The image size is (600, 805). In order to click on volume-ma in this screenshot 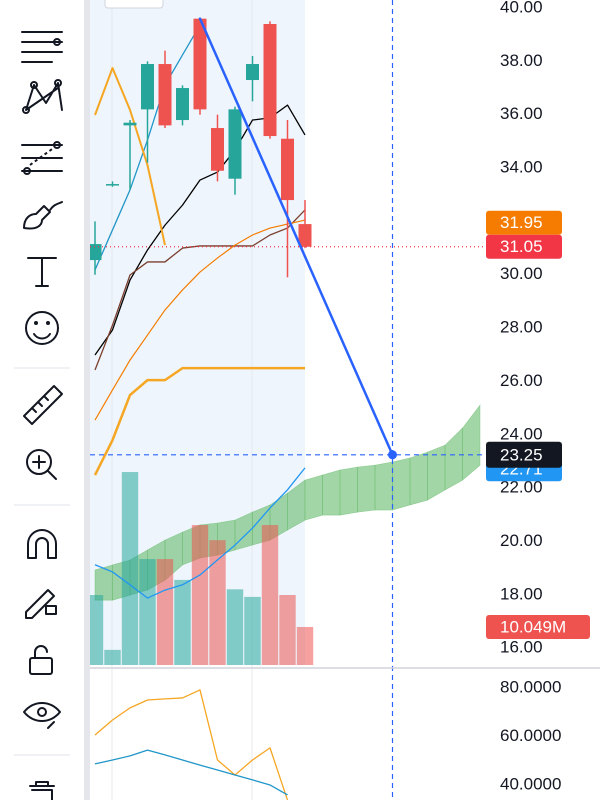, I will do `click(200, 533)`.